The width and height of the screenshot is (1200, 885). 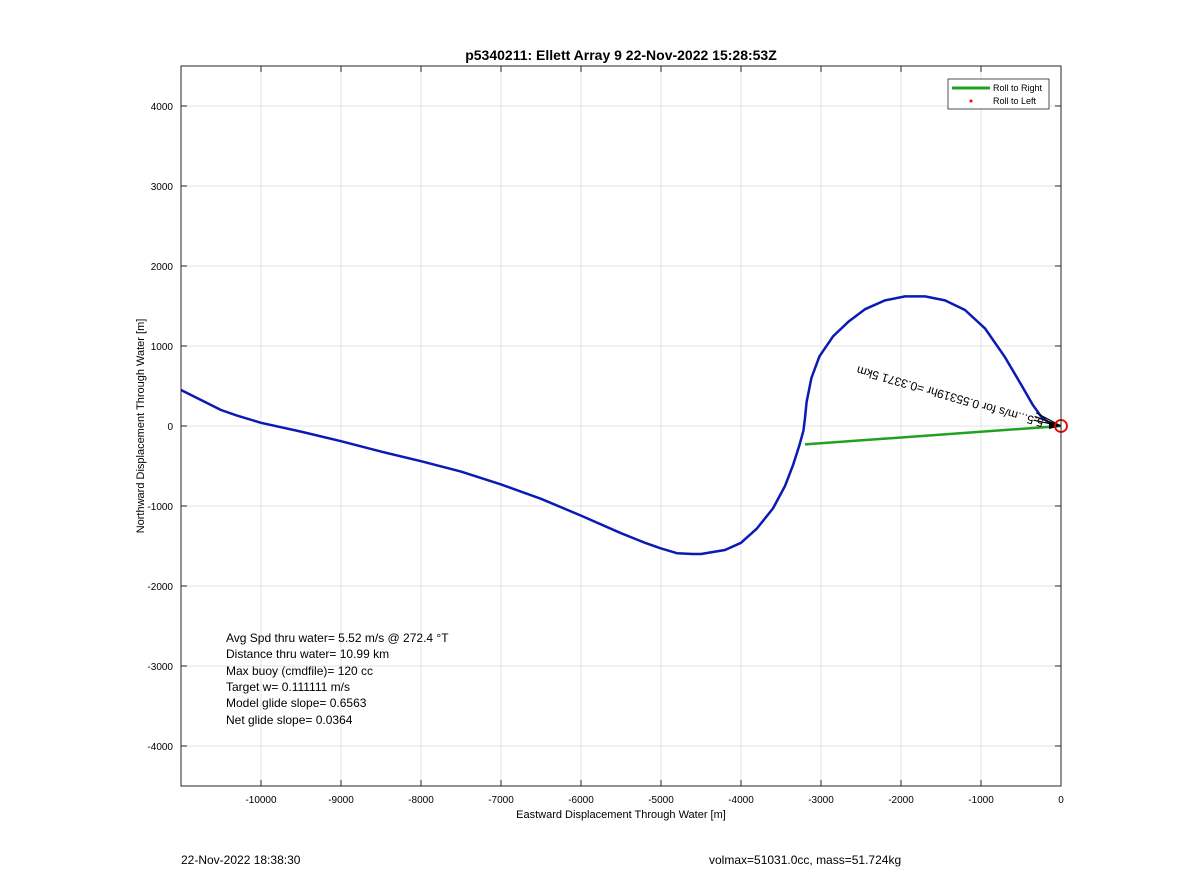 I want to click on y-axis-label: Northward Displacement Through Water [m], so click(x=141, y=426).